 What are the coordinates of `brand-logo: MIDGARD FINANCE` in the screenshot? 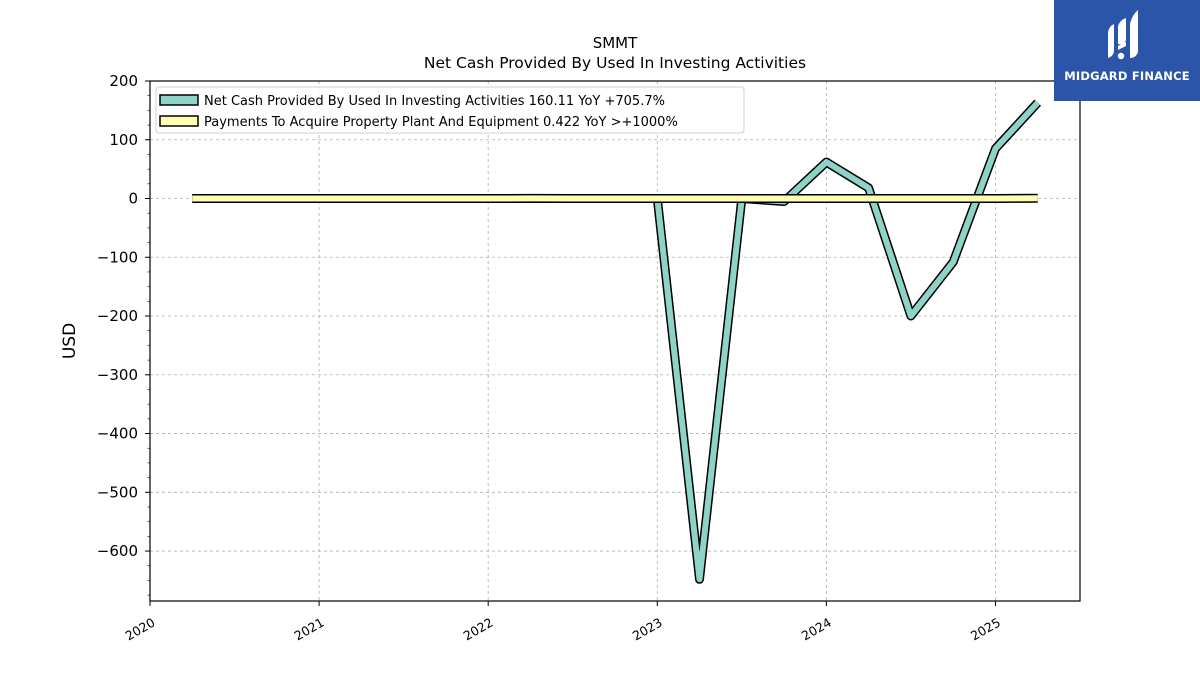 It's located at (1127, 50).